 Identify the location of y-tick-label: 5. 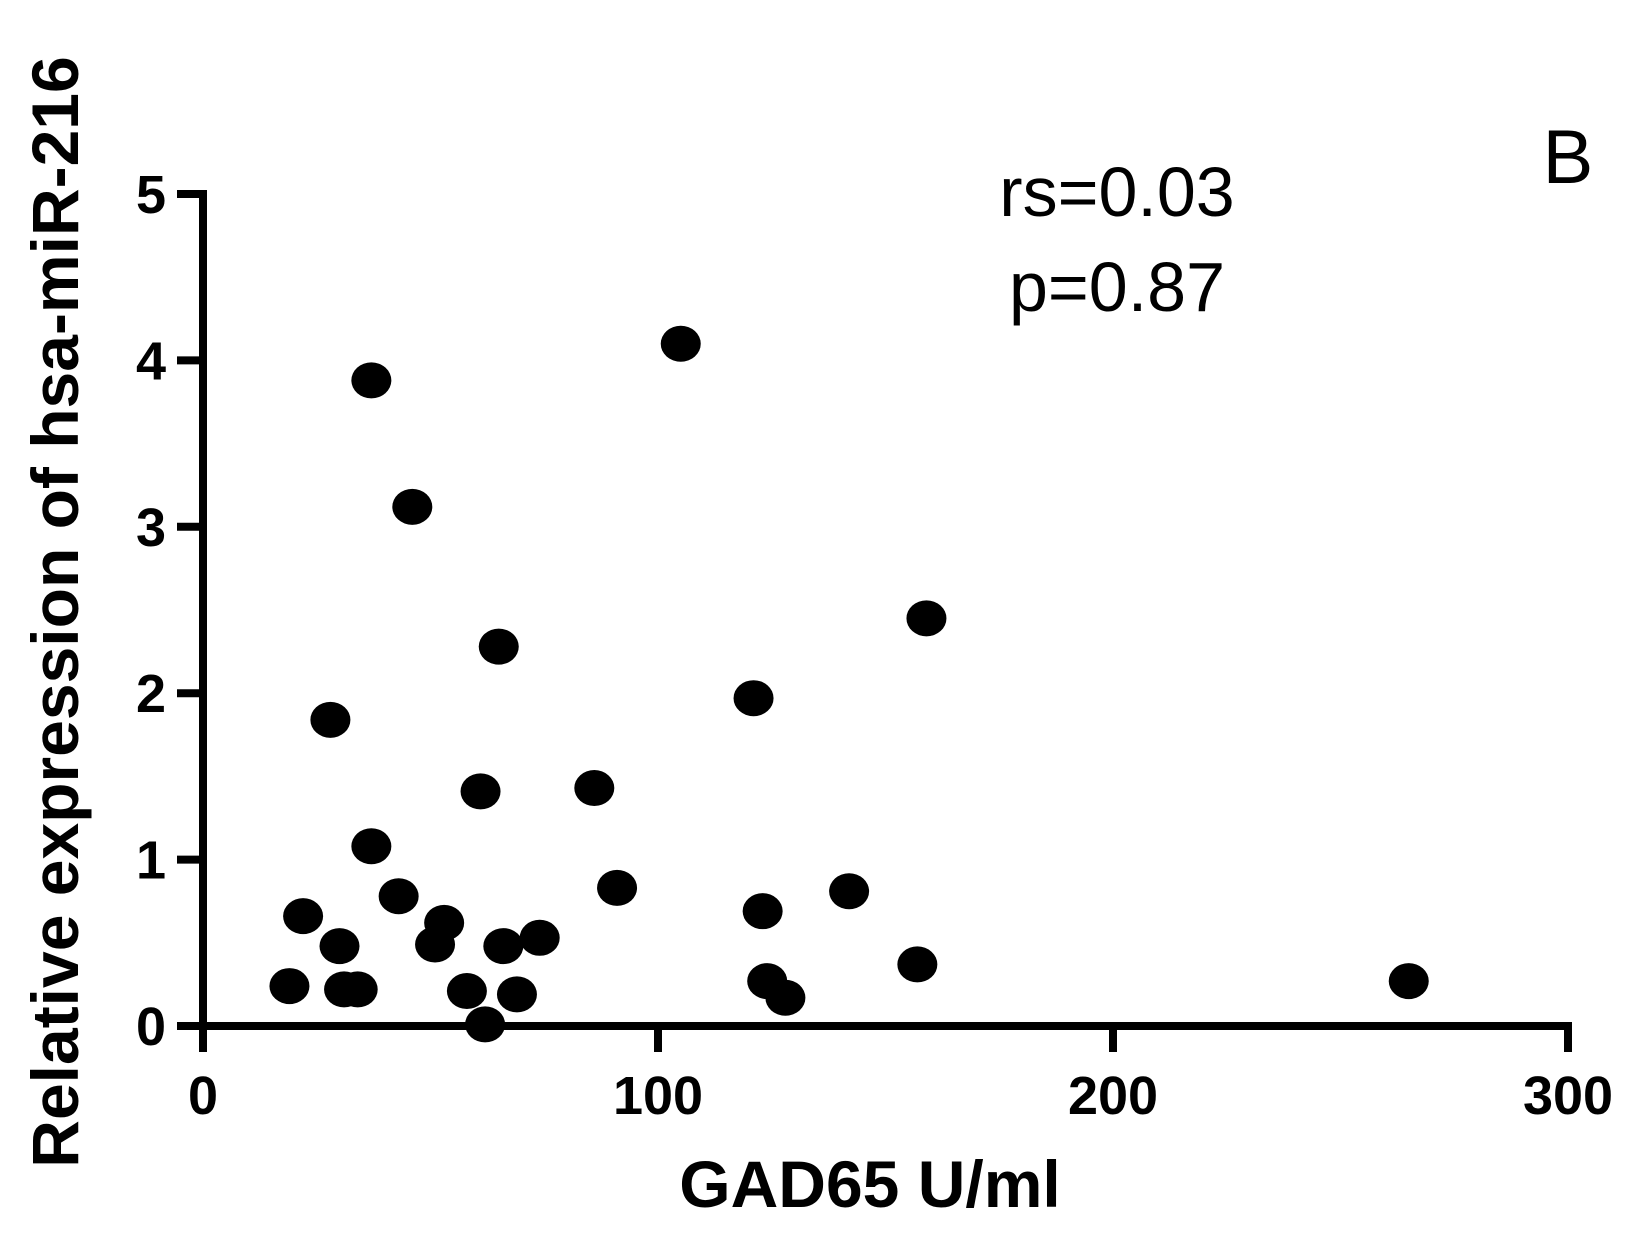
(151, 195).